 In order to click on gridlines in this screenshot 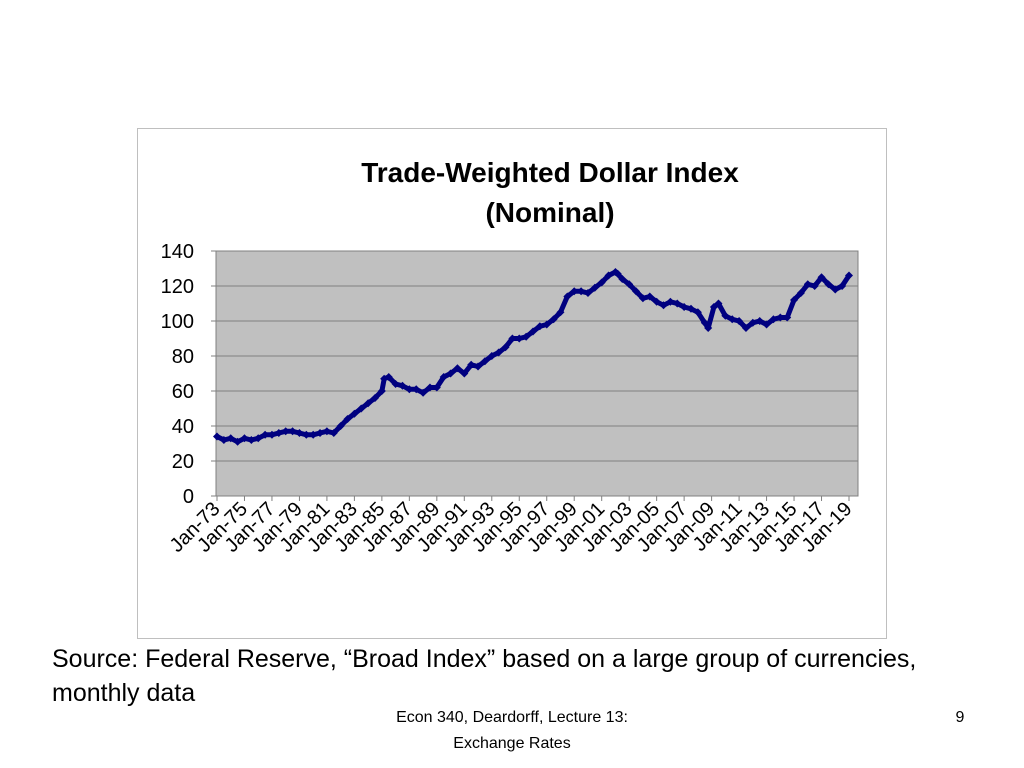, I will do `click(537, 373)`.